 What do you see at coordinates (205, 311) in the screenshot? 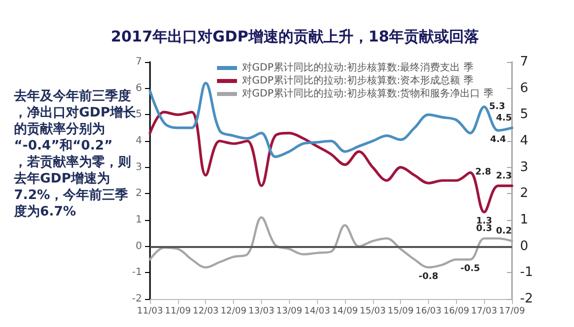
I see `x-tick-label: 12/03` at bounding box center [205, 311].